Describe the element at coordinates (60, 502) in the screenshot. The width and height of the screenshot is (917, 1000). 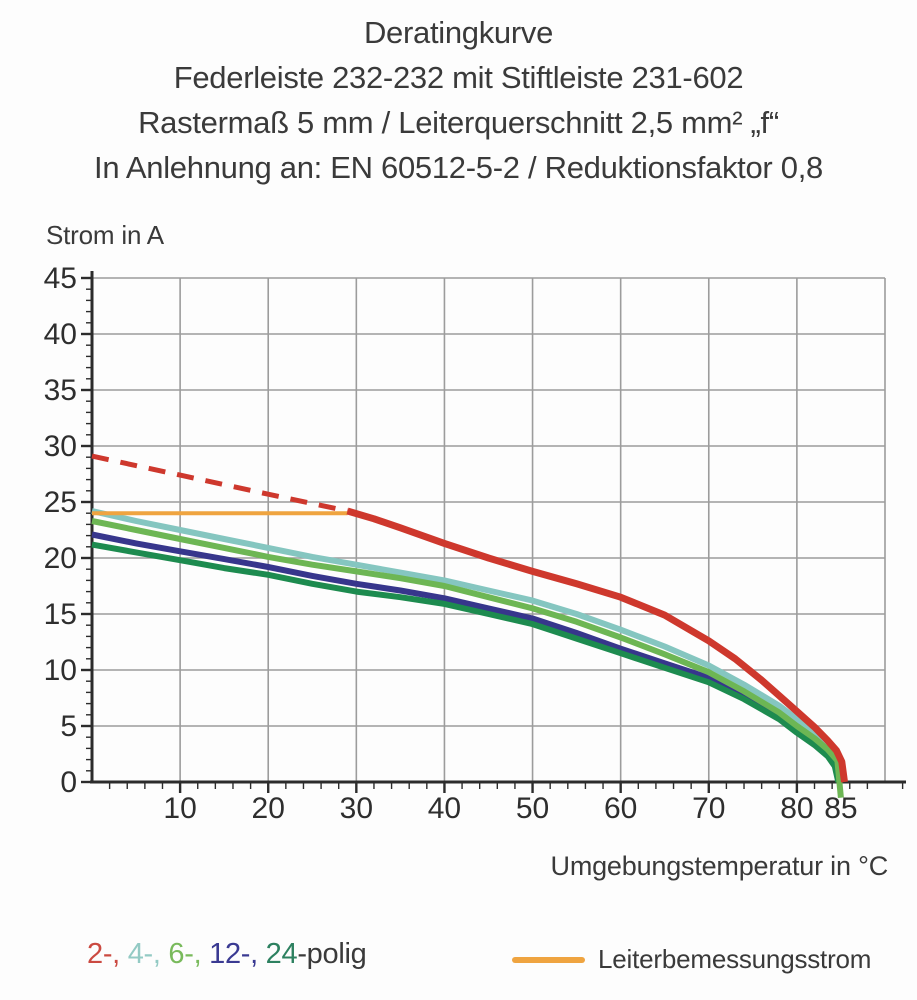
I see `y-tick-label: 25` at that location.